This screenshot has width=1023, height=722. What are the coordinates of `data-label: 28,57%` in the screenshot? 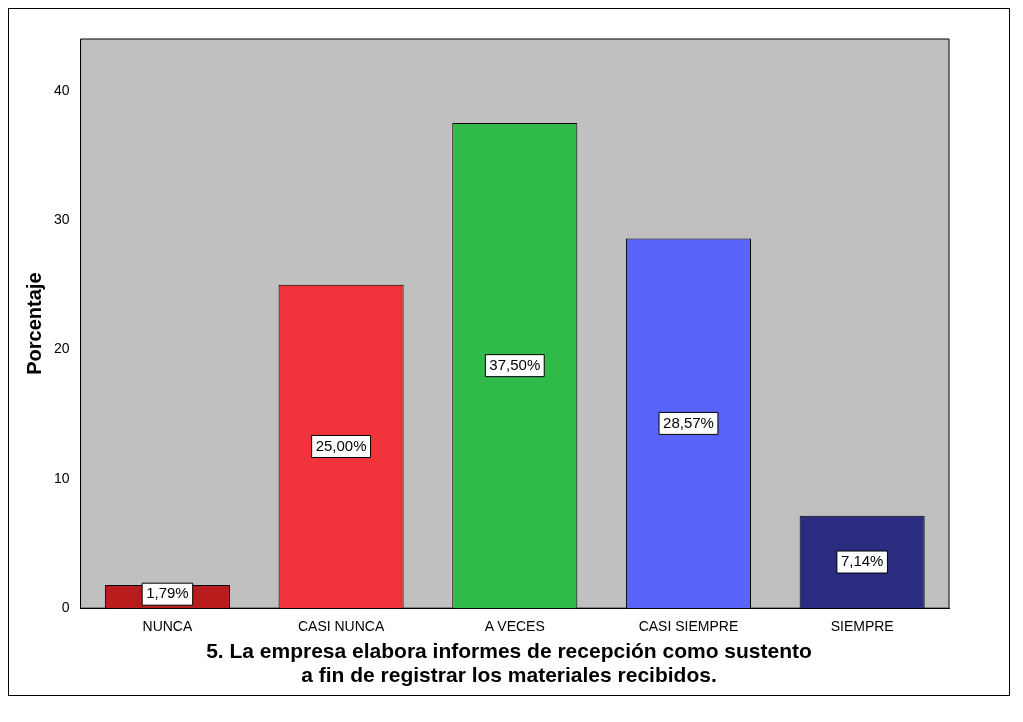 It's located at (688, 422).